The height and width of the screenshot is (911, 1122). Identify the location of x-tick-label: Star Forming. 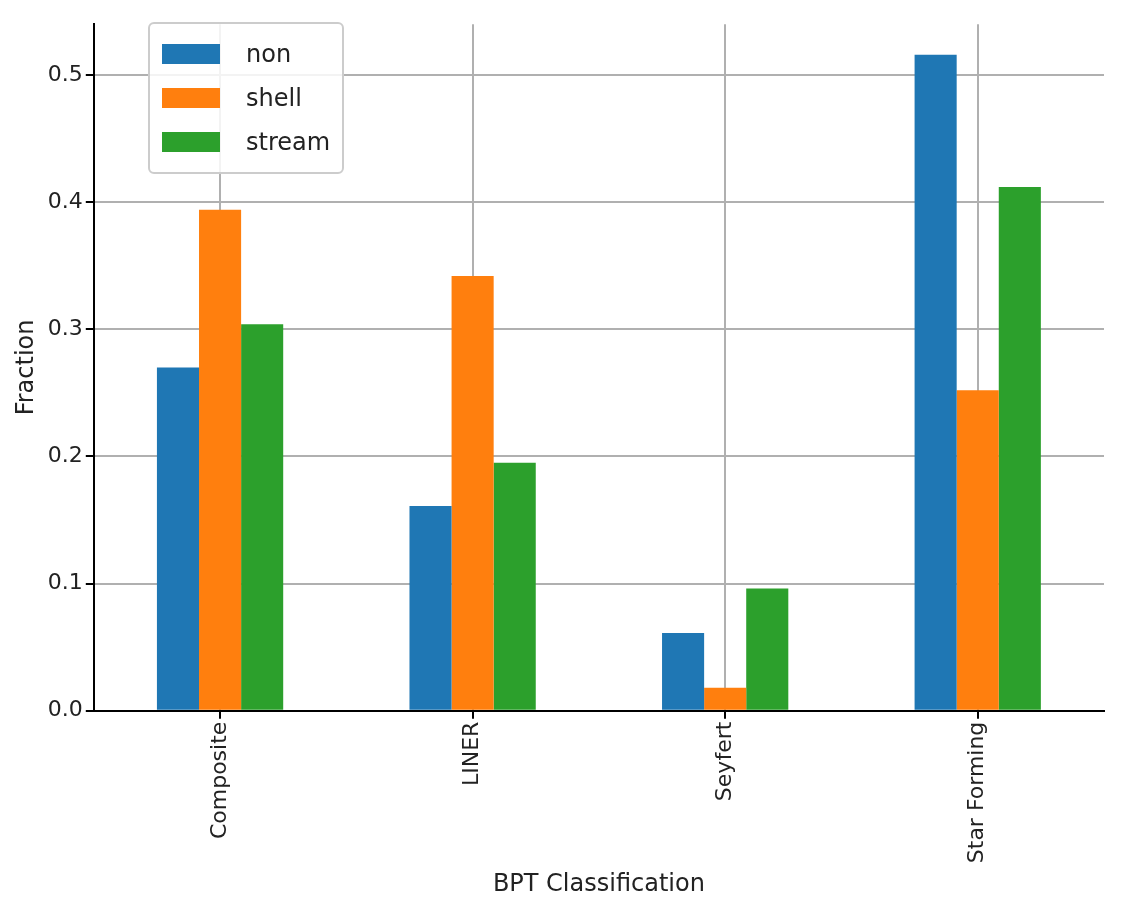
(976, 792).